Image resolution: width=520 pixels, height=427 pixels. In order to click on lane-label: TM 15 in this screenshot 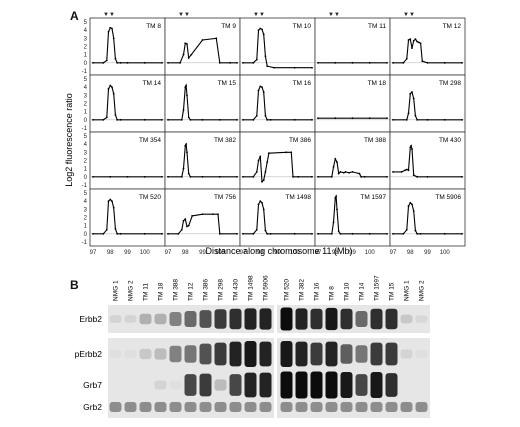, I will do `click(392, 291)`.